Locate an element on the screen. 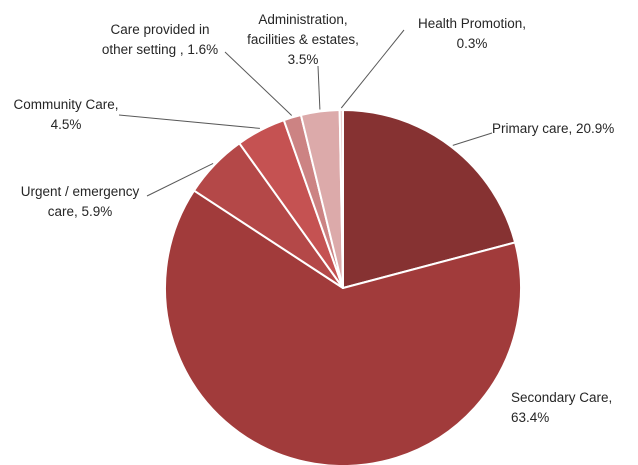 This screenshot has width=638, height=465. label-line: facilities & estates, is located at coordinates (303, 39).